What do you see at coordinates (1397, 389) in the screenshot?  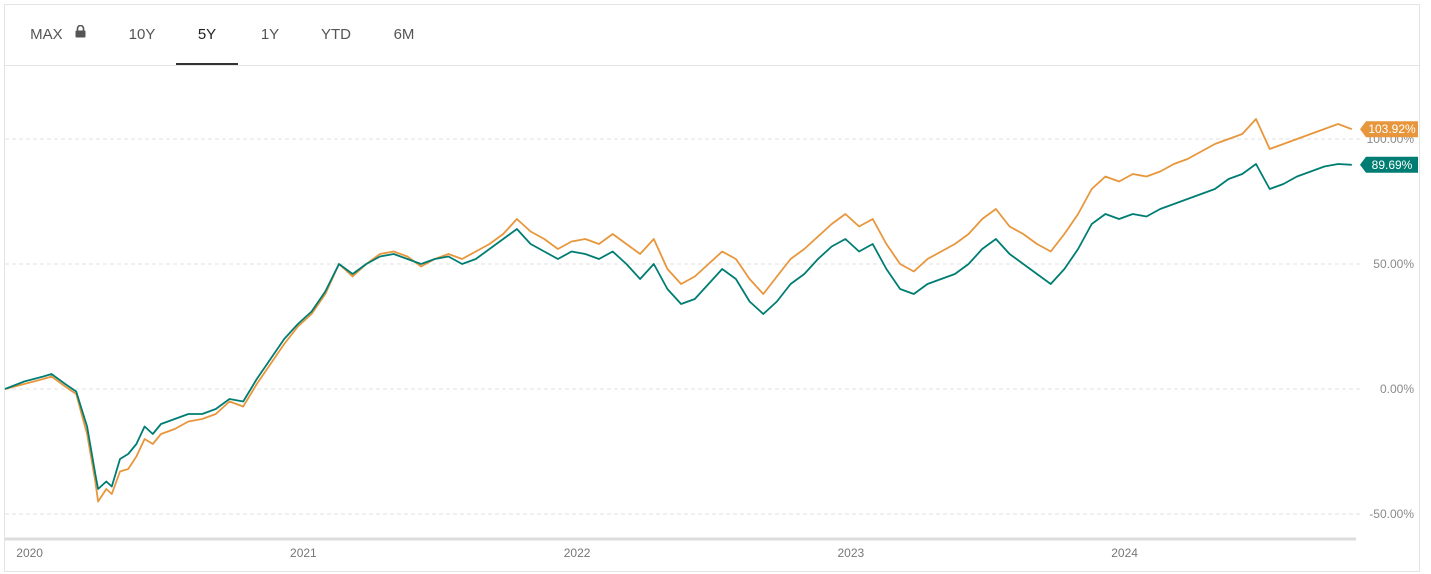 I see `y-tick-label: 0.00%` at bounding box center [1397, 389].